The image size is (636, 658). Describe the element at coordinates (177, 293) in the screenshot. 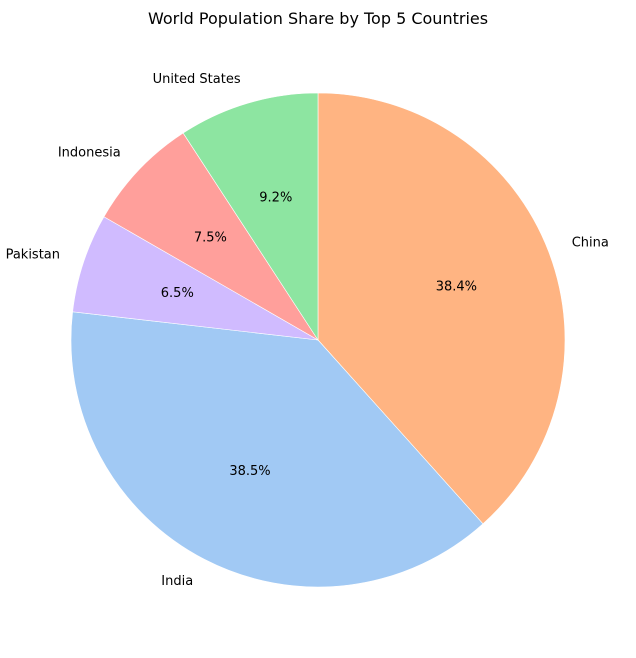

I see `pct-label-pakistan: 6.5%` at that location.